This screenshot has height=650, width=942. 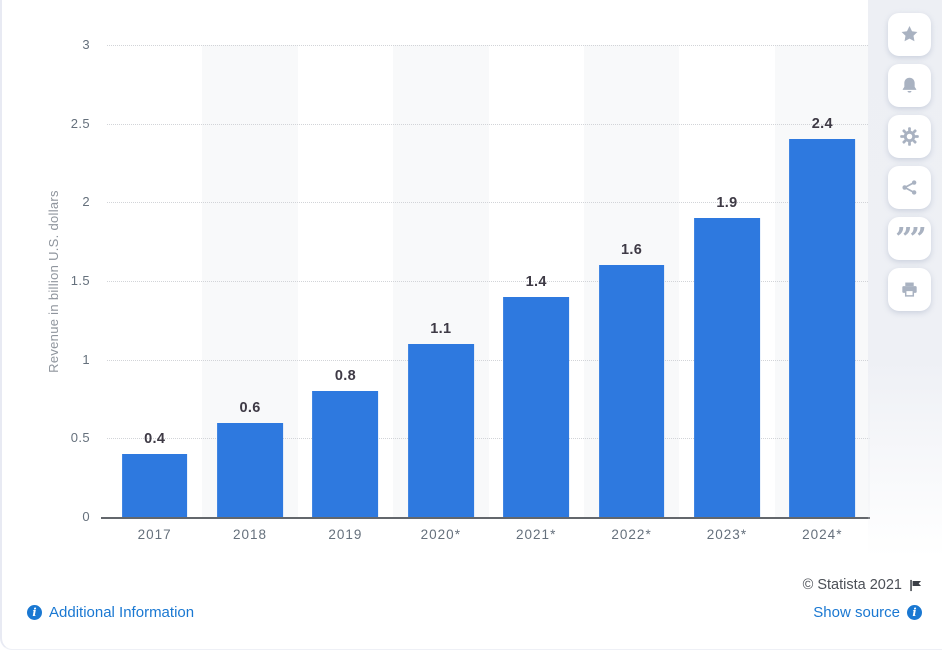 I want to click on y-tick-label: 0, so click(x=86, y=516).